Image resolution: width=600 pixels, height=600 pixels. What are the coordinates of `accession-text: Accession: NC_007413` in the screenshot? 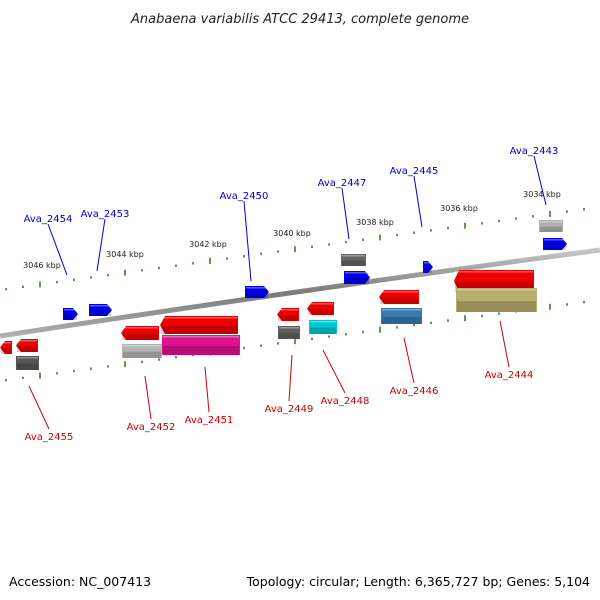 It's located at (80, 581).